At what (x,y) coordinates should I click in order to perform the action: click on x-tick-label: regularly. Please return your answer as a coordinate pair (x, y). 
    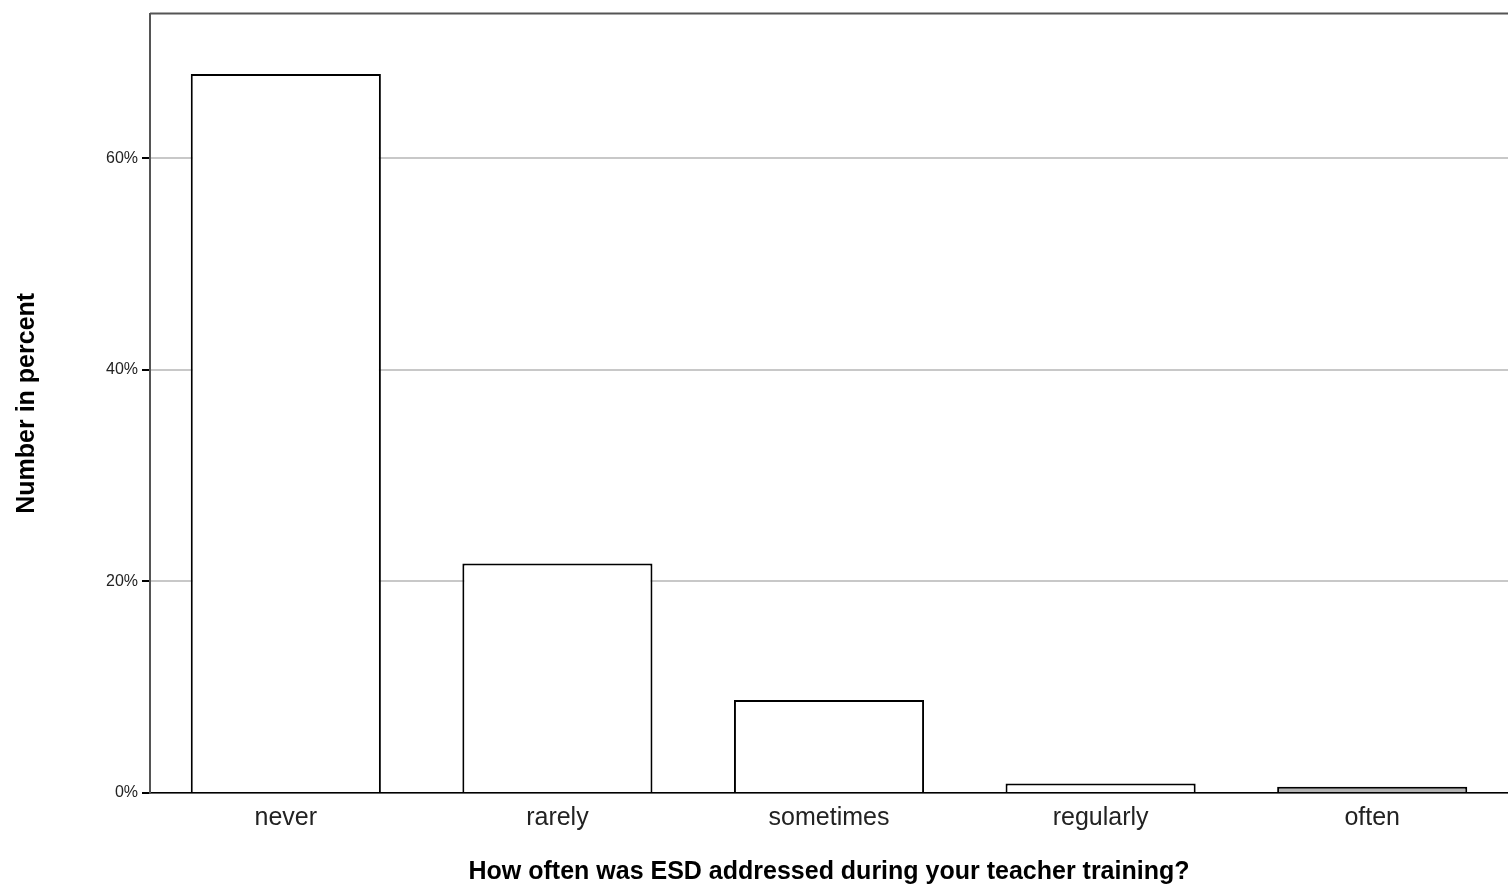
    Looking at the image, I should click on (1101, 815).